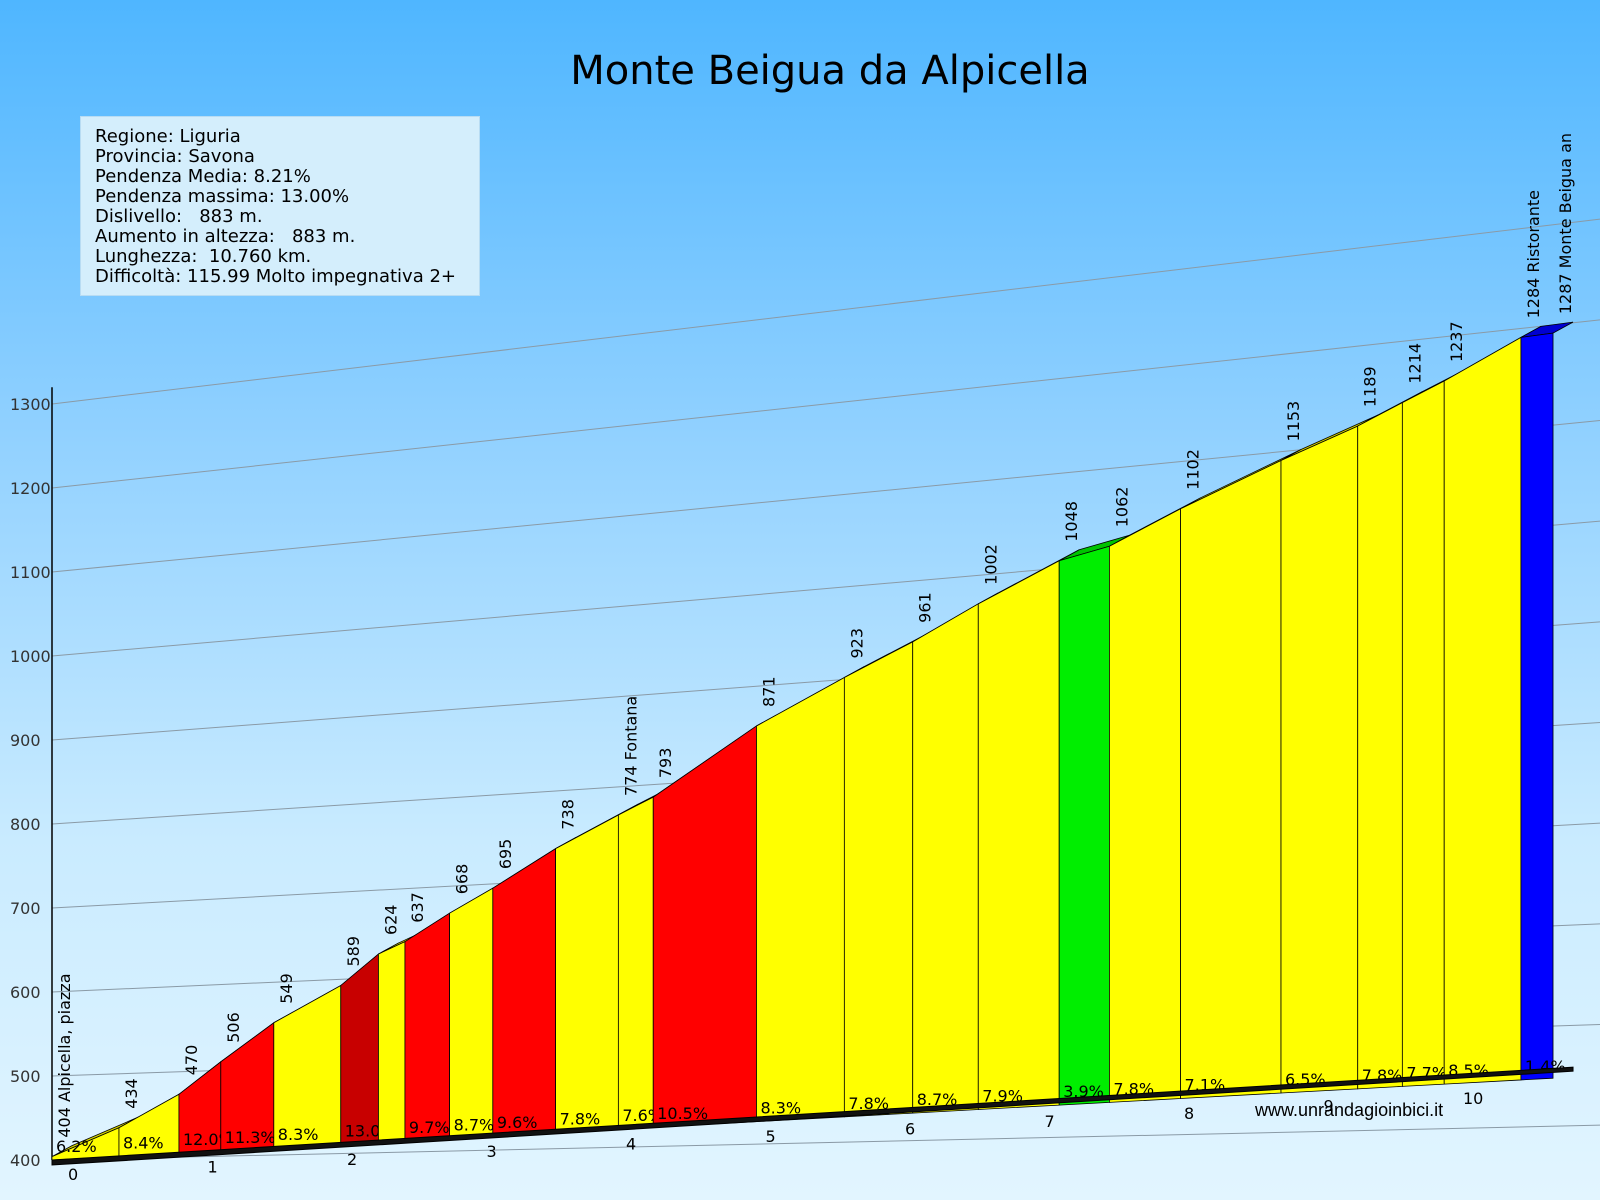 The height and width of the screenshot is (1200, 1600). I want to click on grade-label: 9.6%, so click(517, 1122).